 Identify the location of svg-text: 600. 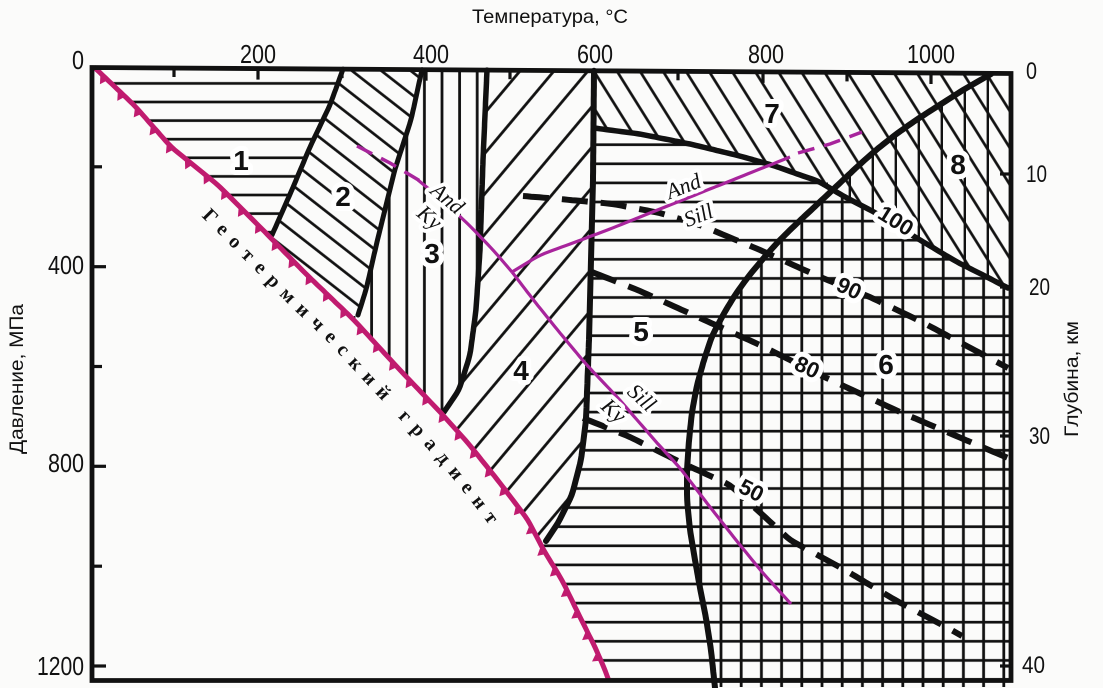
(595, 54).